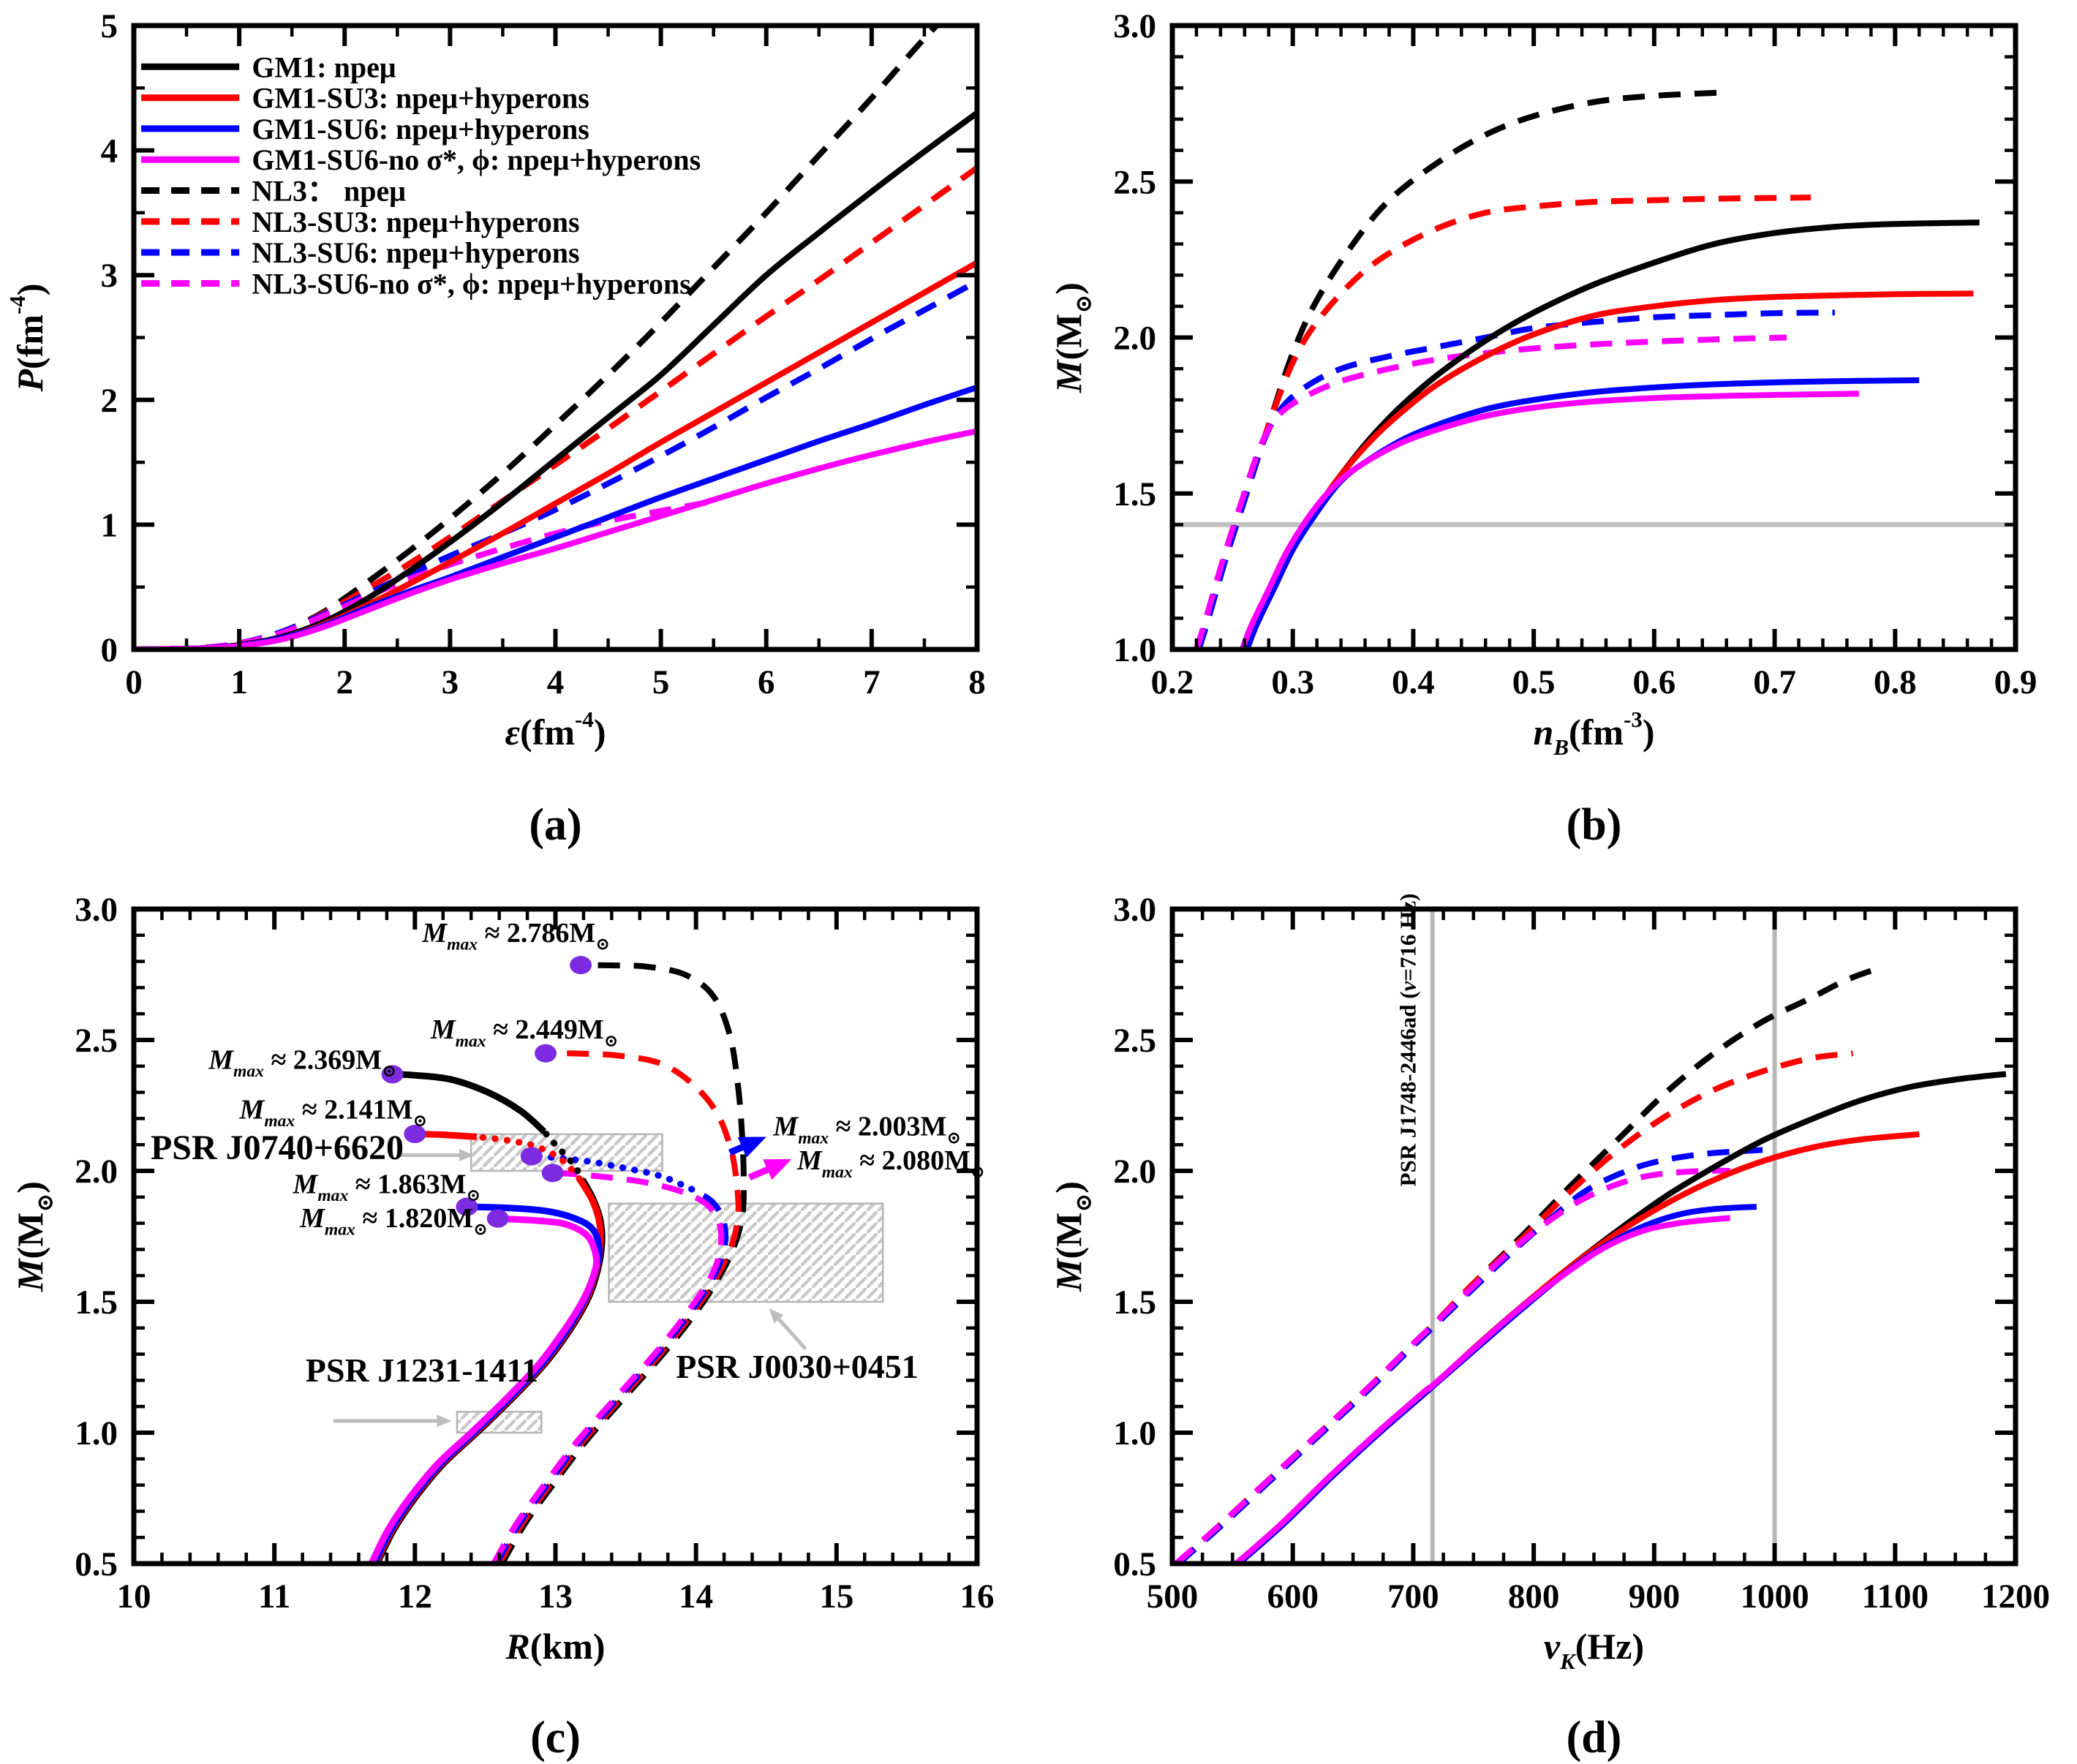 The height and width of the screenshot is (1764, 2077). What do you see at coordinates (471, 283) in the screenshot?
I see `legend-label: NL3-SU6-no σ*, ϕ: npeμ+hyperons` at bounding box center [471, 283].